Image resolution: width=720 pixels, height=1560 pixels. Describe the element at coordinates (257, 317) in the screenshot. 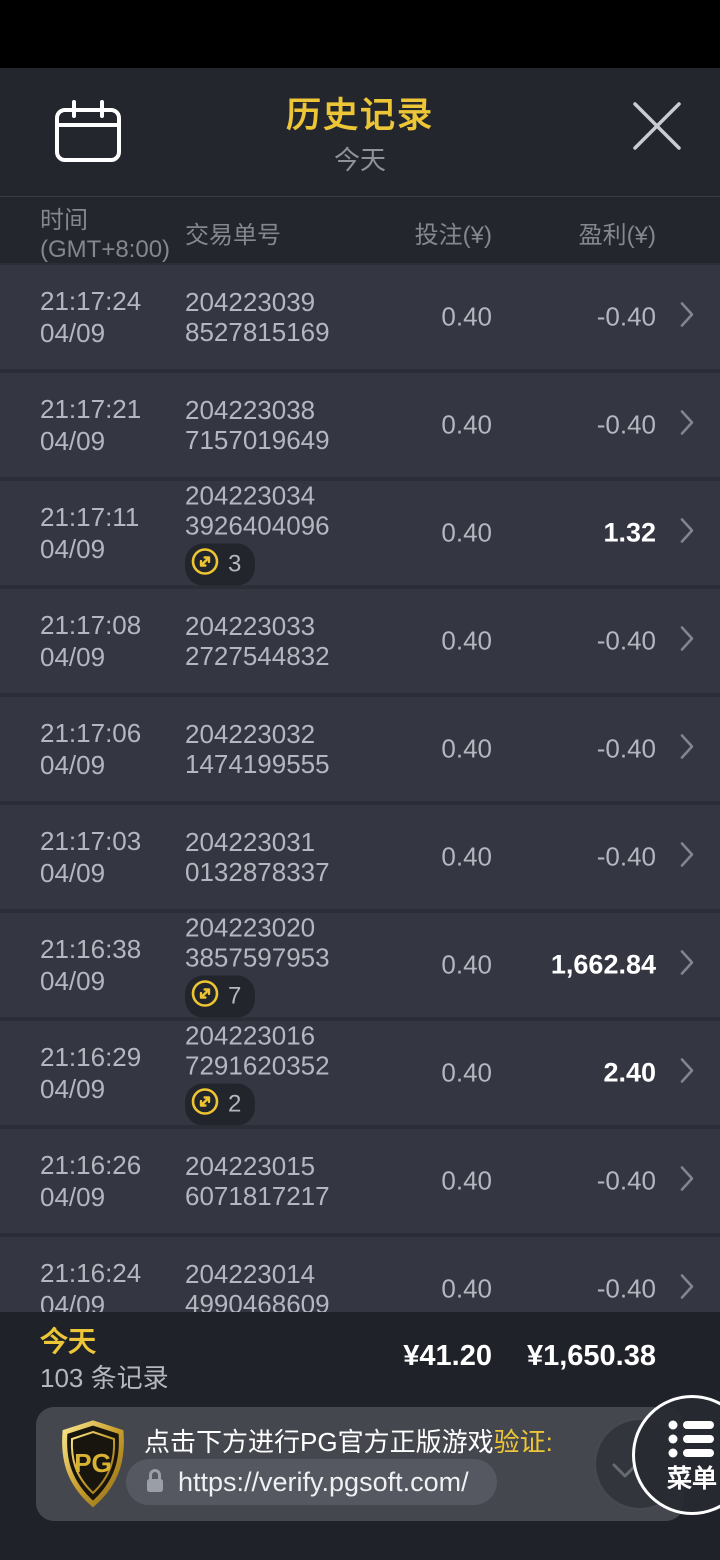

I see `row-order-number: 204223039 8527815169` at that location.